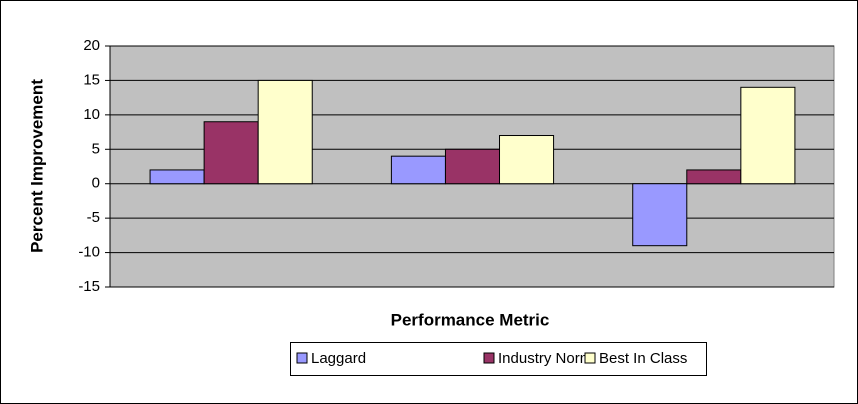 The width and height of the screenshot is (858, 404). I want to click on y-tick-label: -5, so click(93, 217).